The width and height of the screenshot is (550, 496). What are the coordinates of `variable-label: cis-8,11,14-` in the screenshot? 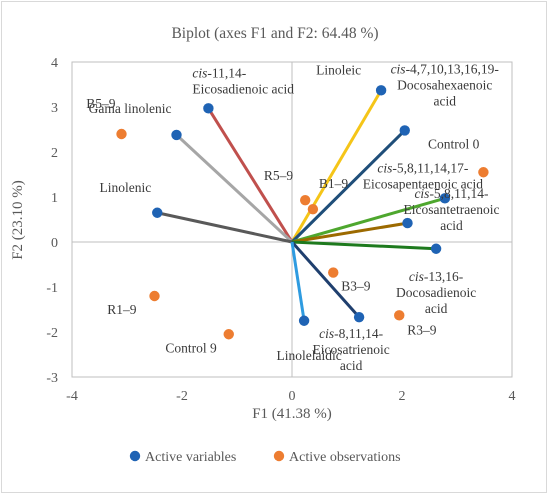 It's located at (351, 333).